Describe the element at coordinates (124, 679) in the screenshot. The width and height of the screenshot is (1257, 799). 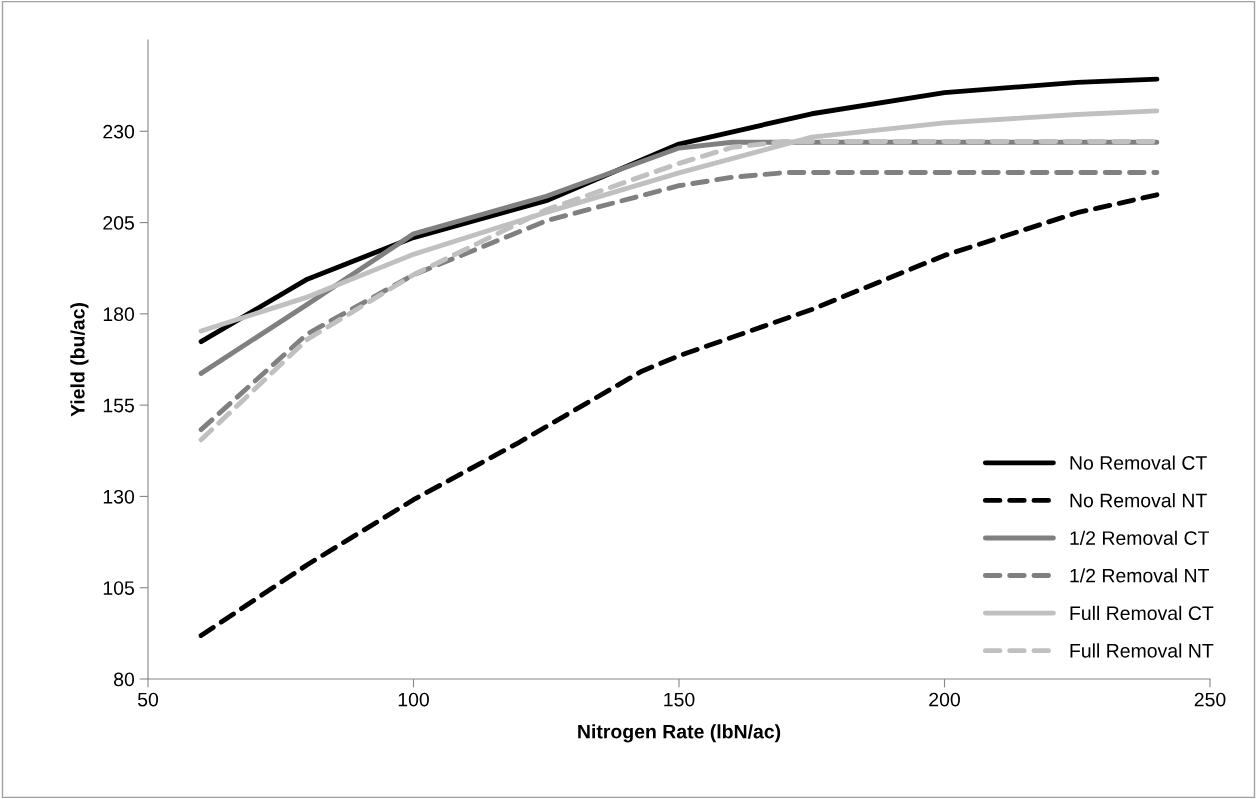
I see `y-tick-label: 80` at that location.